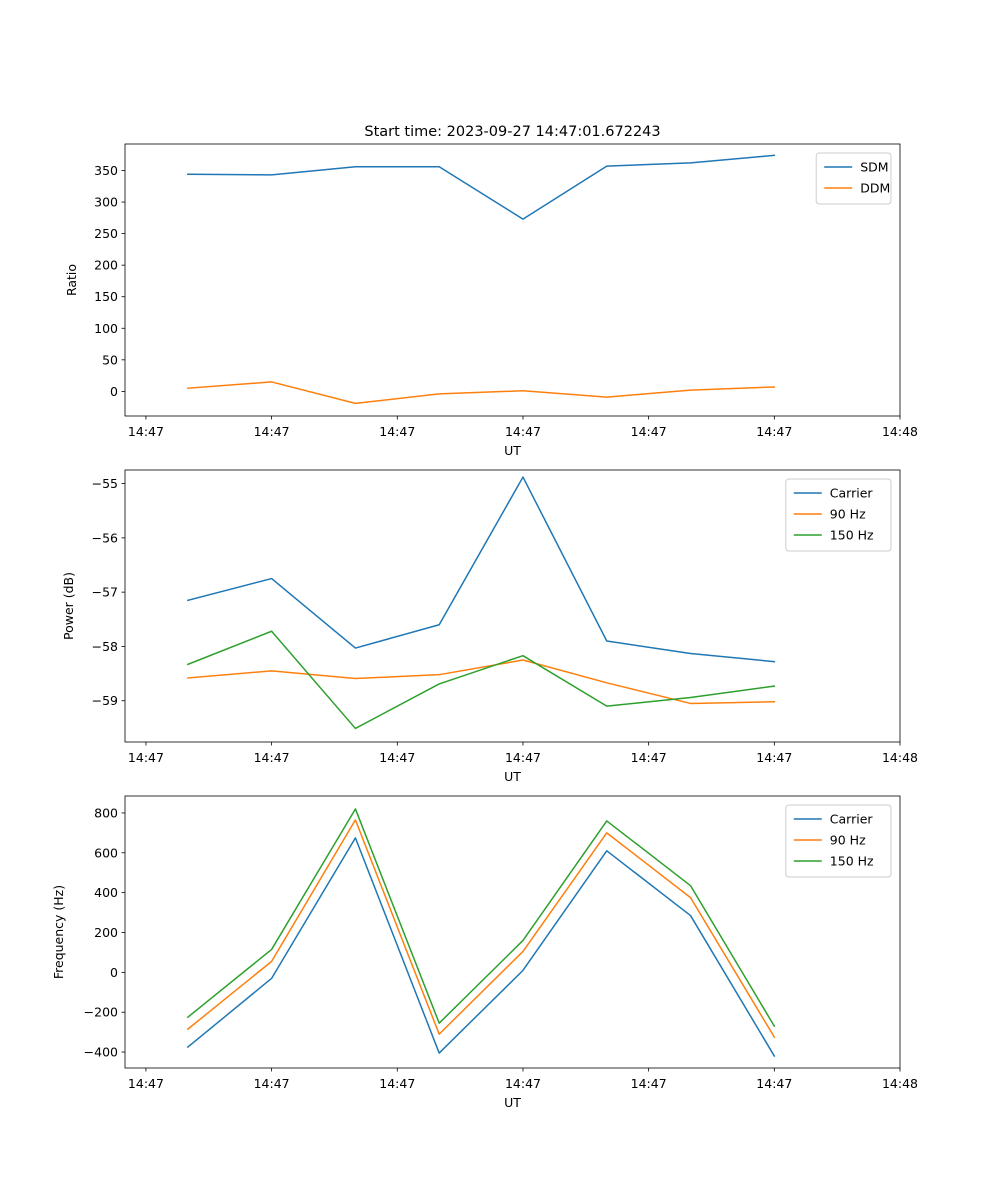 Image resolution: width=1000 pixels, height=1200 pixels. What do you see at coordinates (58, 932) in the screenshot?
I see `y-axis-label: Frequency (Hz)` at bounding box center [58, 932].